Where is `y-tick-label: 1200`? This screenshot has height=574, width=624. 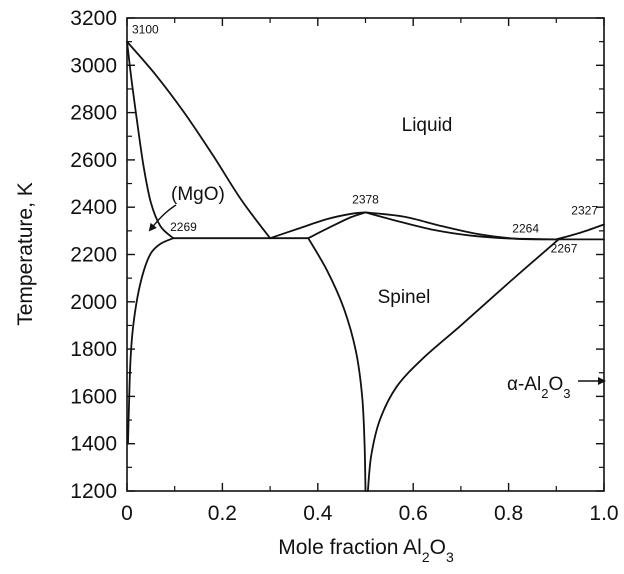 y-tick-label: 1200 is located at coordinates (93, 491).